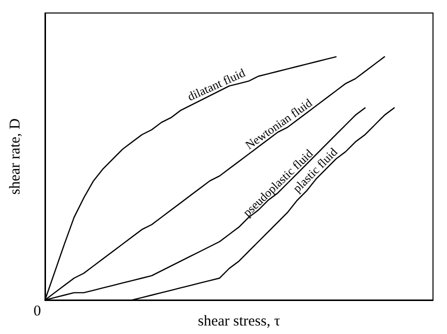  I want to click on y-axis-title: shear rate, D, so click(16, 156).